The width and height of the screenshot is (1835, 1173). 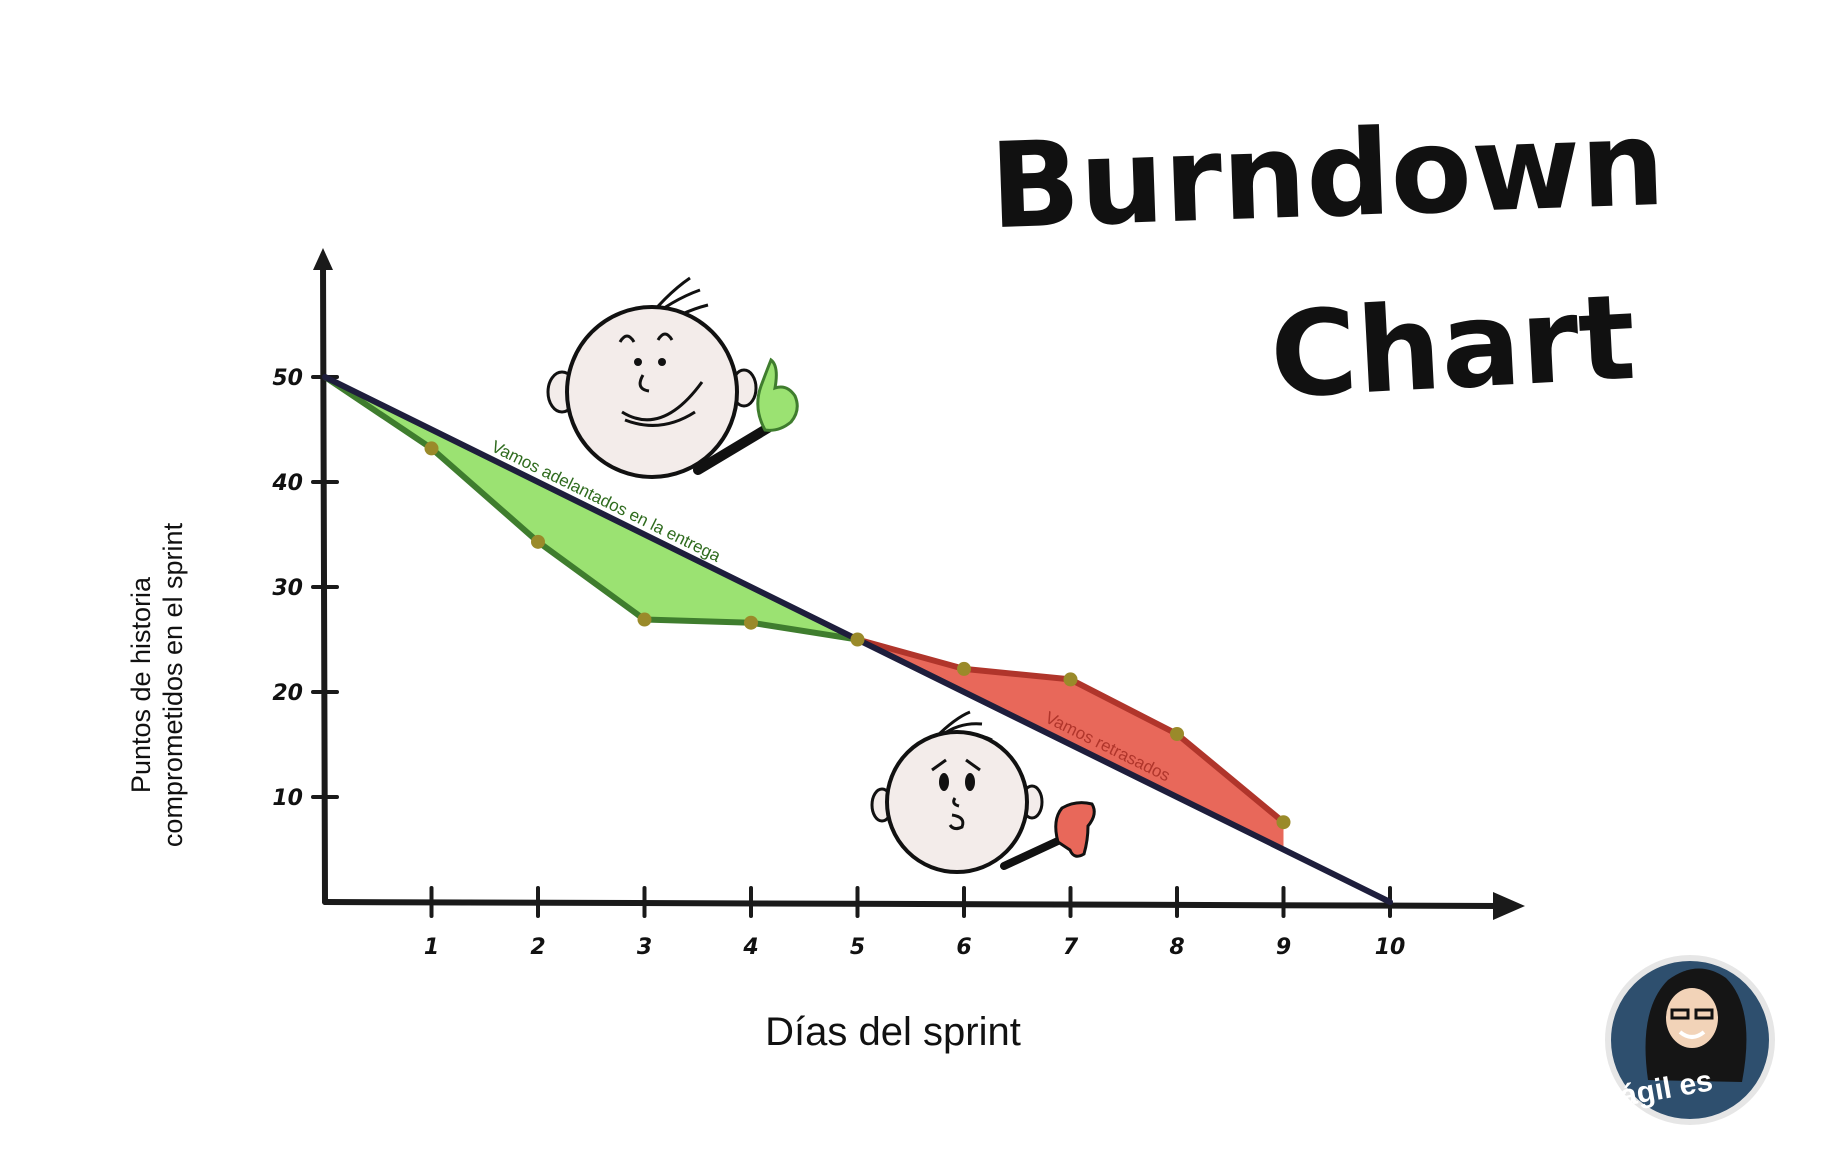 I want to click on happy-eyes, so click(x=646, y=337).